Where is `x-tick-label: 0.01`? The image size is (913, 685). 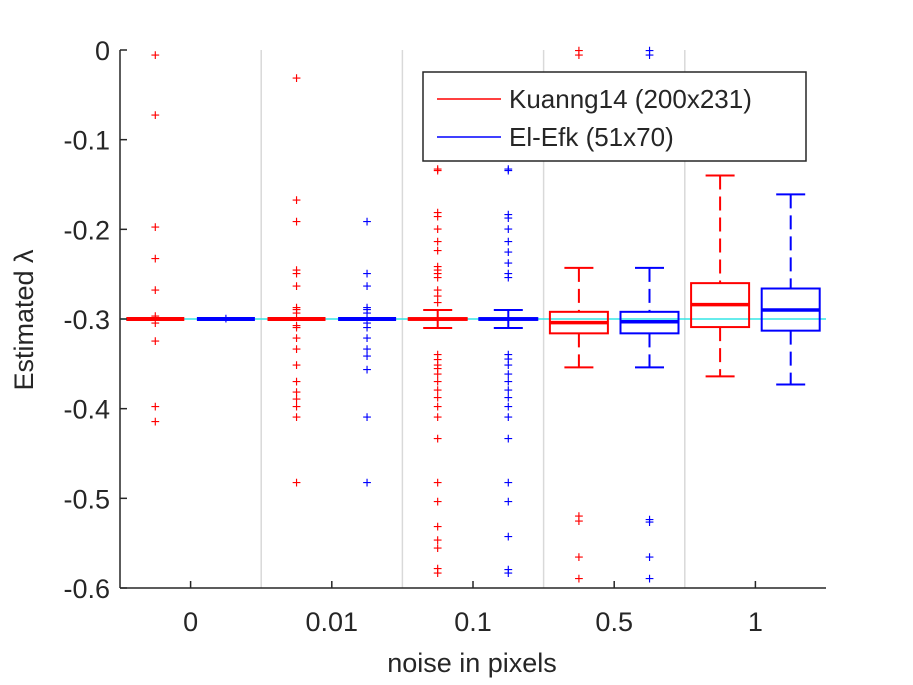
x-tick-label: 0.01 is located at coordinates (332, 622).